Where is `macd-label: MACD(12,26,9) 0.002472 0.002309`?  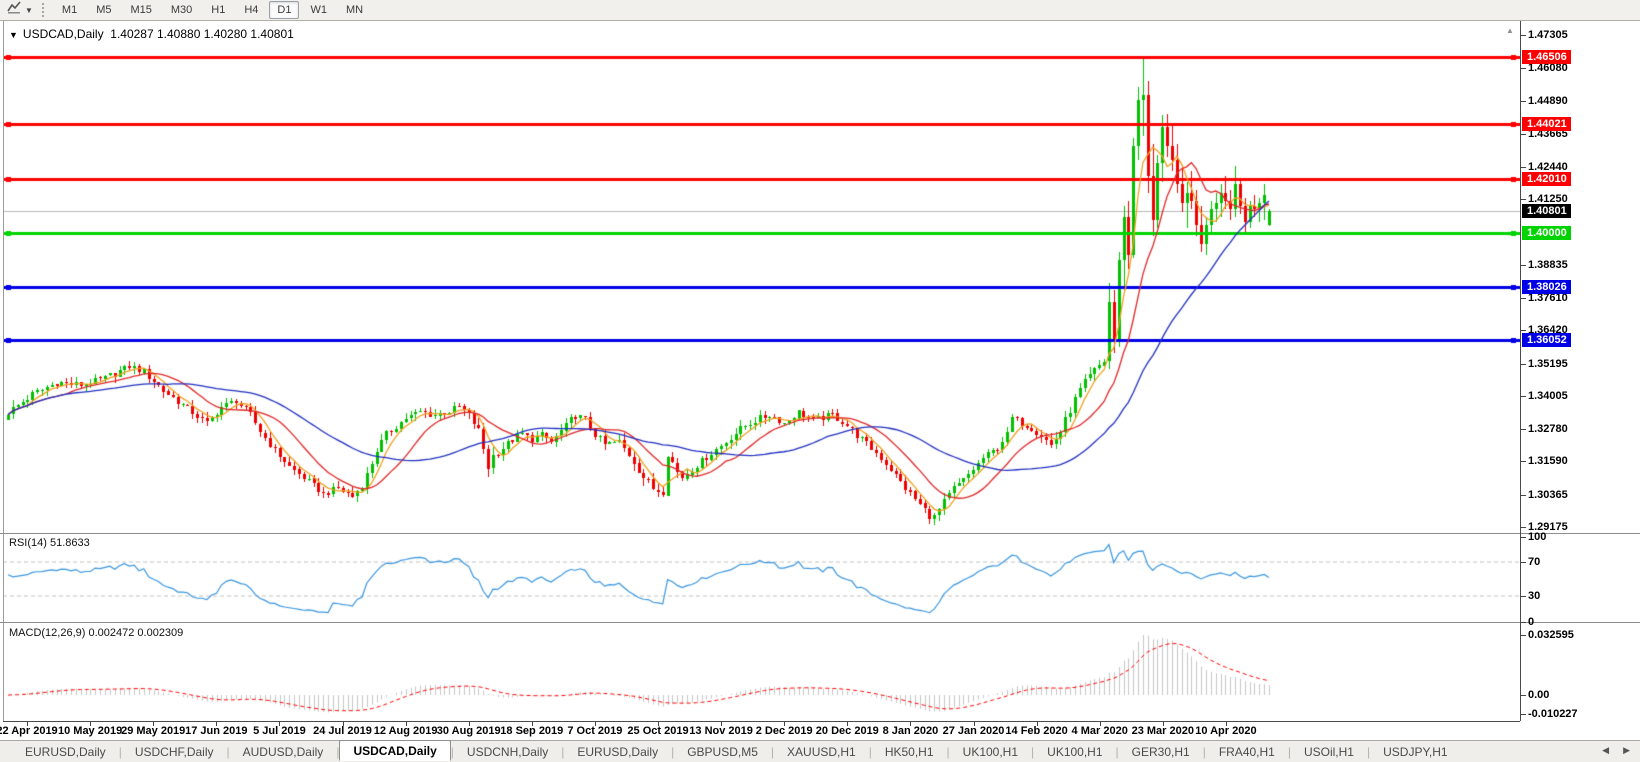 macd-label: MACD(12,26,9) 0.002472 0.002309 is located at coordinates (96, 633).